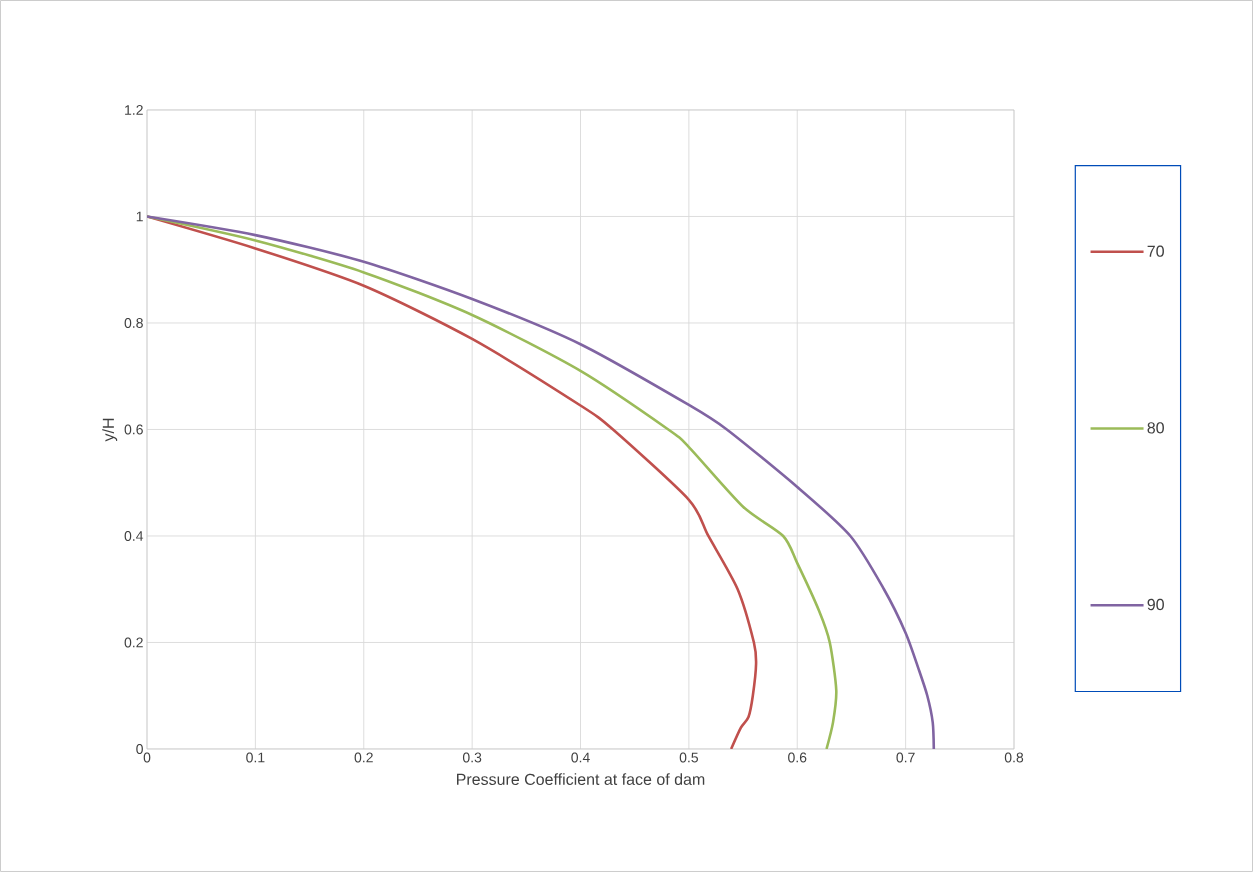  I want to click on x-tick-label: 0.7, so click(905, 757).